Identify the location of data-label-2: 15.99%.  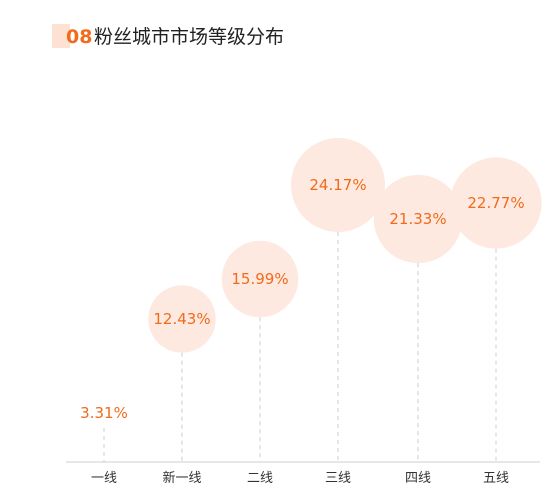
(259, 279).